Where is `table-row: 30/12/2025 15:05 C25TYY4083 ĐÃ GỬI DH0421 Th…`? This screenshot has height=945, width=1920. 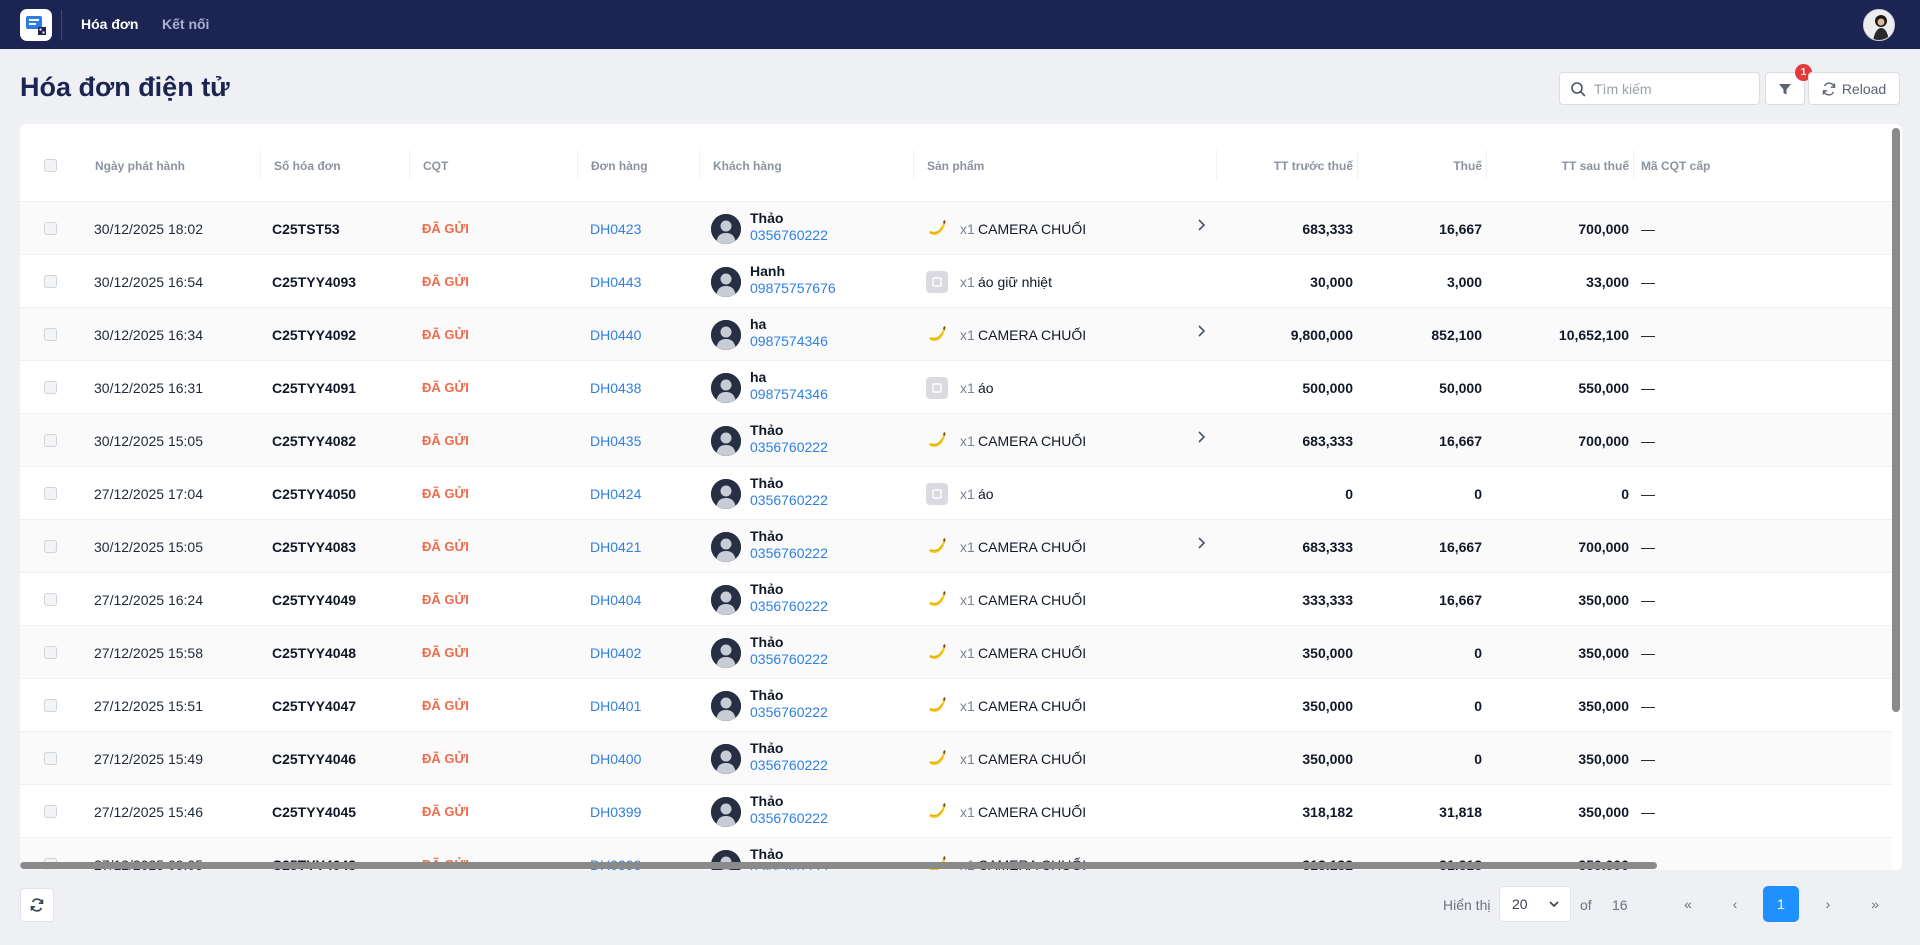 table-row: 30/12/2025 15:05 C25TYY4083 ĐÃ GỬI DH0421 Th… is located at coordinates (956, 546).